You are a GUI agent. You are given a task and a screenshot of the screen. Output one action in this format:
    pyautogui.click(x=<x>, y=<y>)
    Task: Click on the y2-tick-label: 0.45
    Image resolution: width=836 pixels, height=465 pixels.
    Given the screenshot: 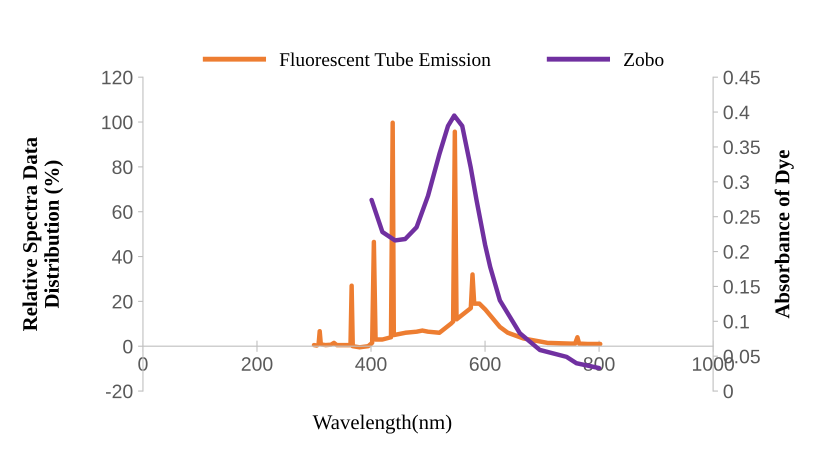 What is the action you would take?
    pyautogui.click(x=742, y=77)
    